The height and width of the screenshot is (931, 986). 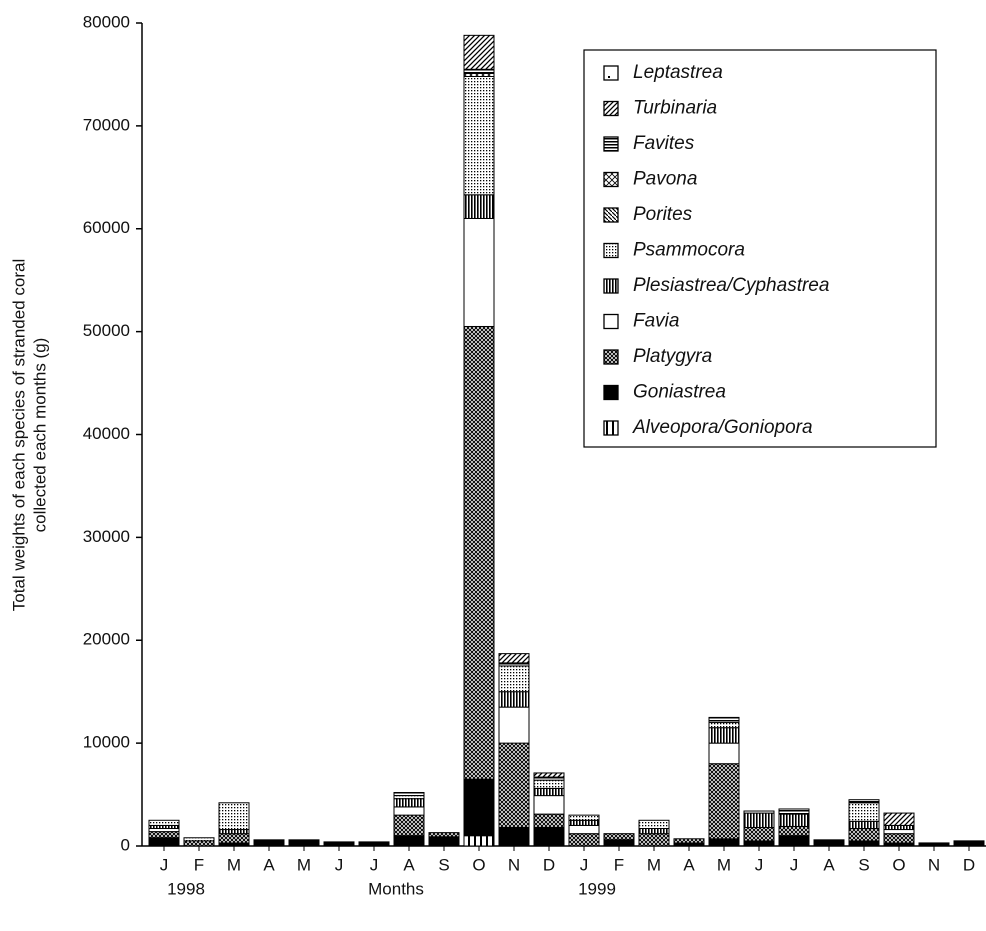 I want to click on legend-label: Leptastrea, so click(x=678, y=72).